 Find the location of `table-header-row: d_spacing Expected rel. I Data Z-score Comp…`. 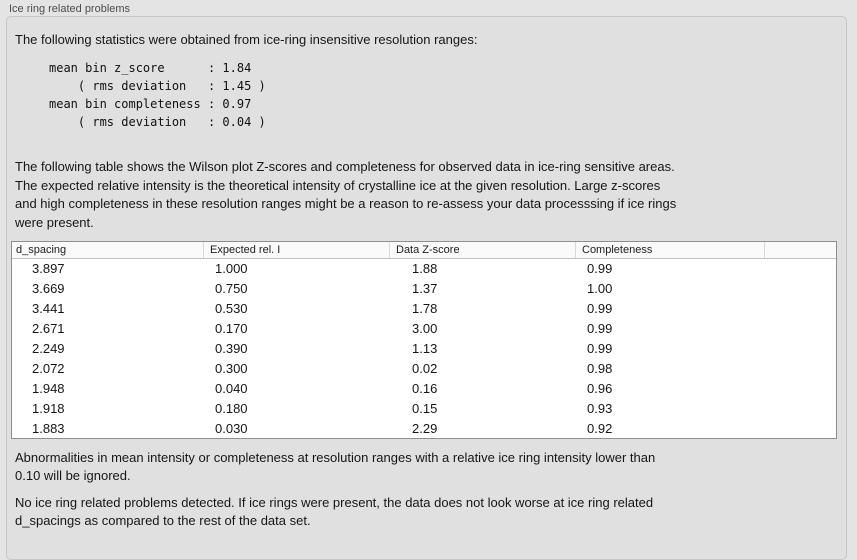

table-header-row: d_spacing Expected rel. I Data Z-score Comp… is located at coordinates (424, 250).